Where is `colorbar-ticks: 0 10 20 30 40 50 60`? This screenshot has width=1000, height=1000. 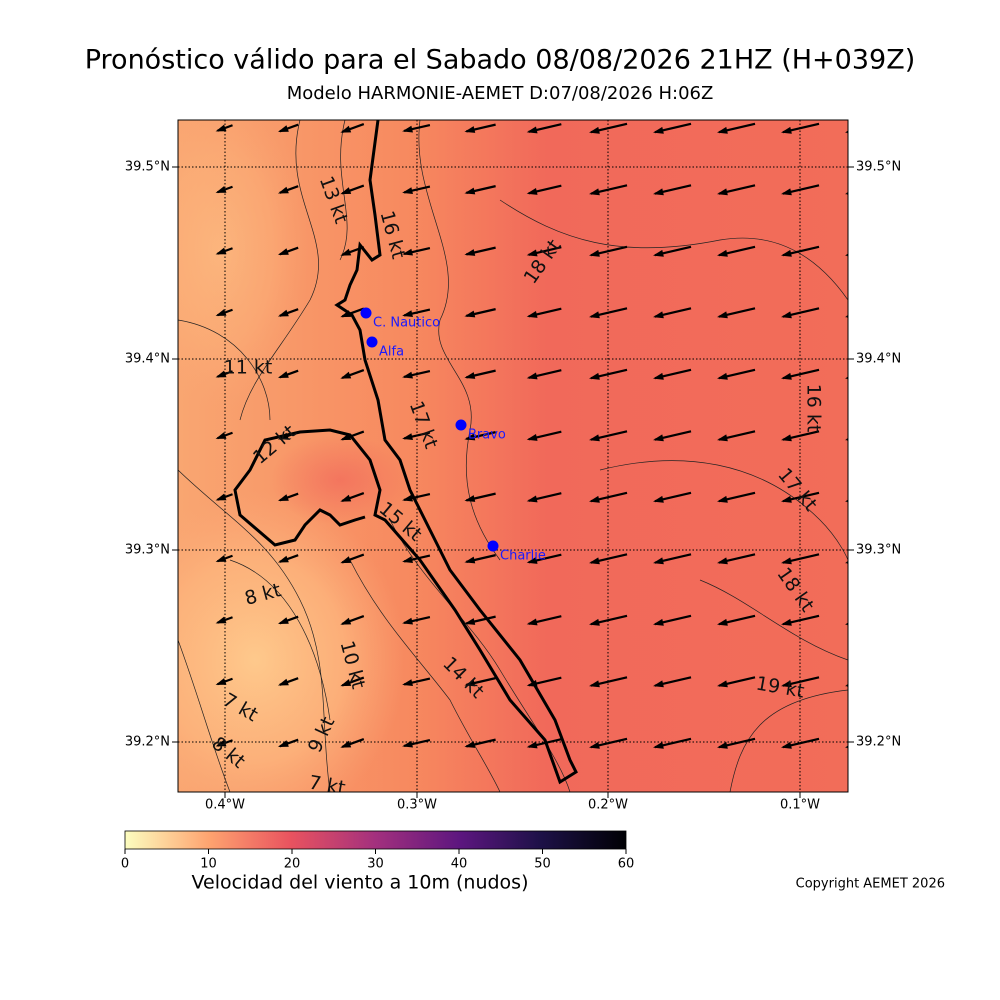 colorbar-ticks: 0 10 20 30 40 50 60 is located at coordinates (377, 860).